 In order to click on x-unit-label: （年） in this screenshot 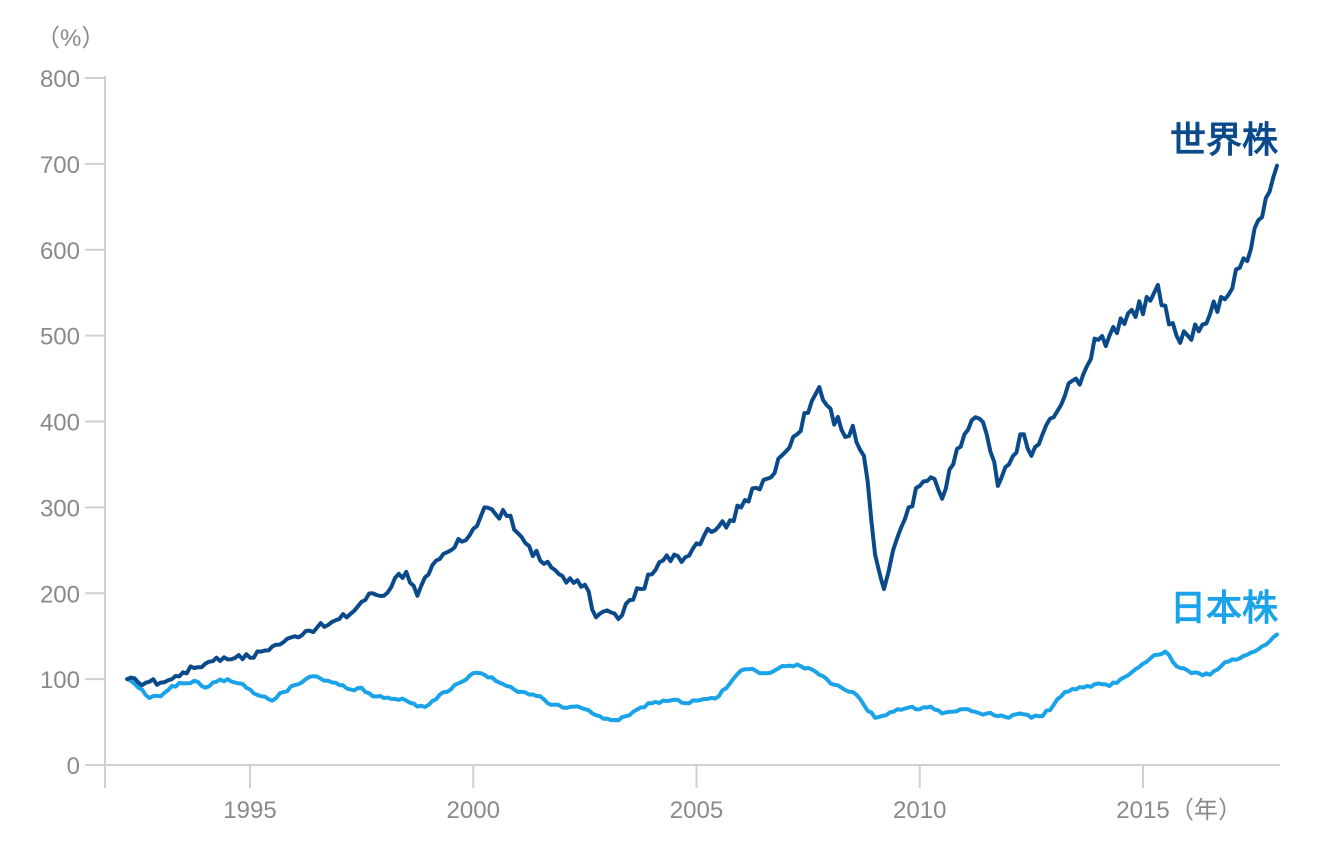, I will do `click(1206, 810)`.